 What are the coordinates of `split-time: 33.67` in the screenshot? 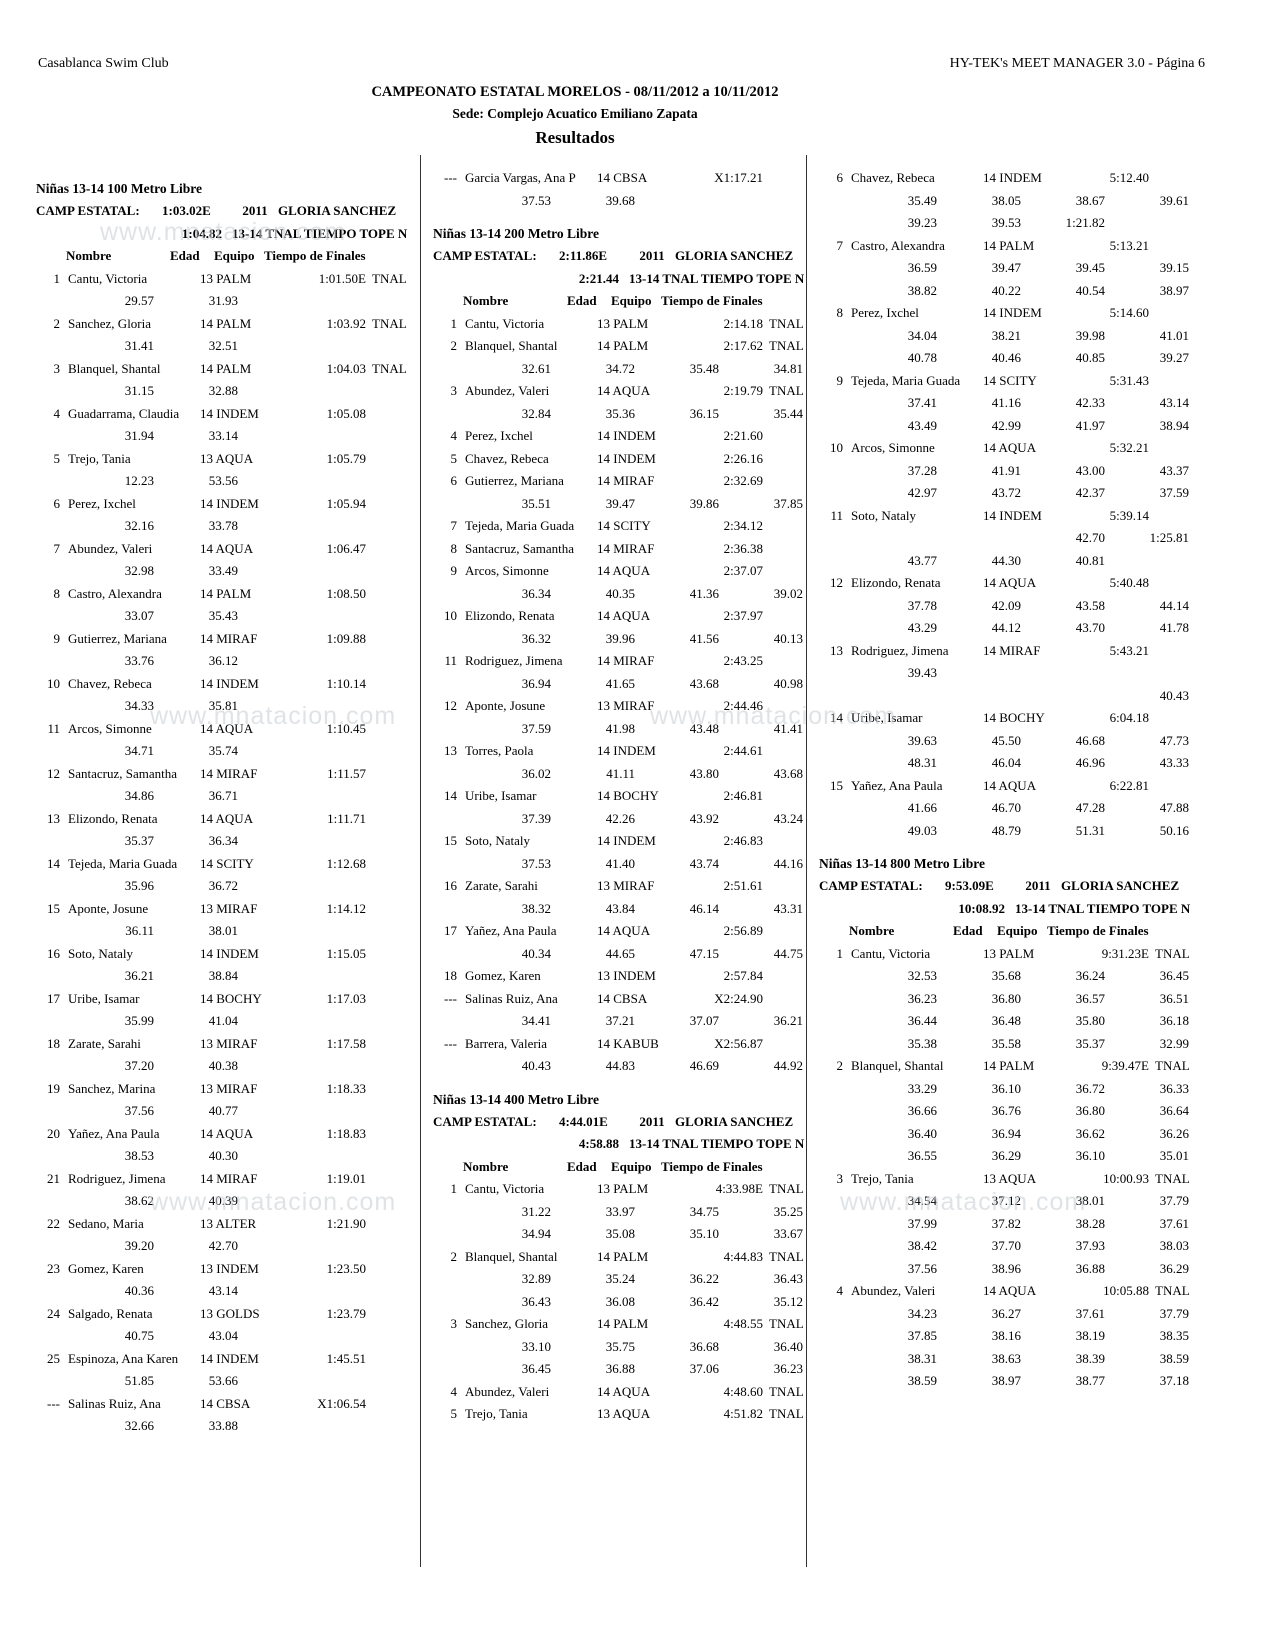 It's located at (788, 1233).